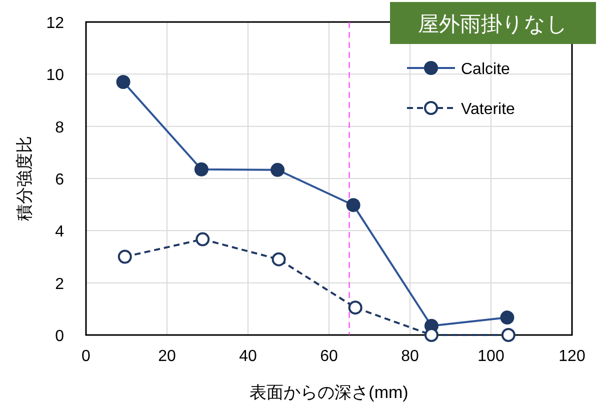  I want to click on y-tick-label: 6, so click(59, 180).